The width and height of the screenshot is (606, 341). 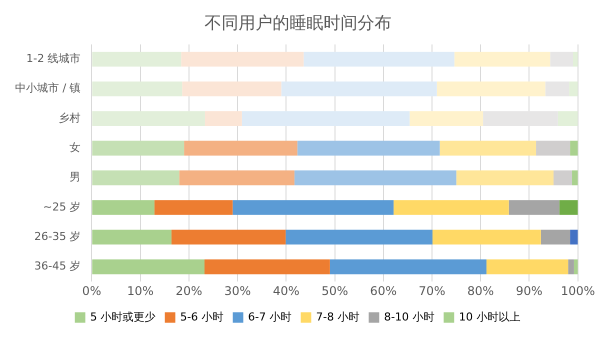 What do you see at coordinates (75, 177) in the screenshot?
I see `y-tick-label: 男` at bounding box center [75, 177].